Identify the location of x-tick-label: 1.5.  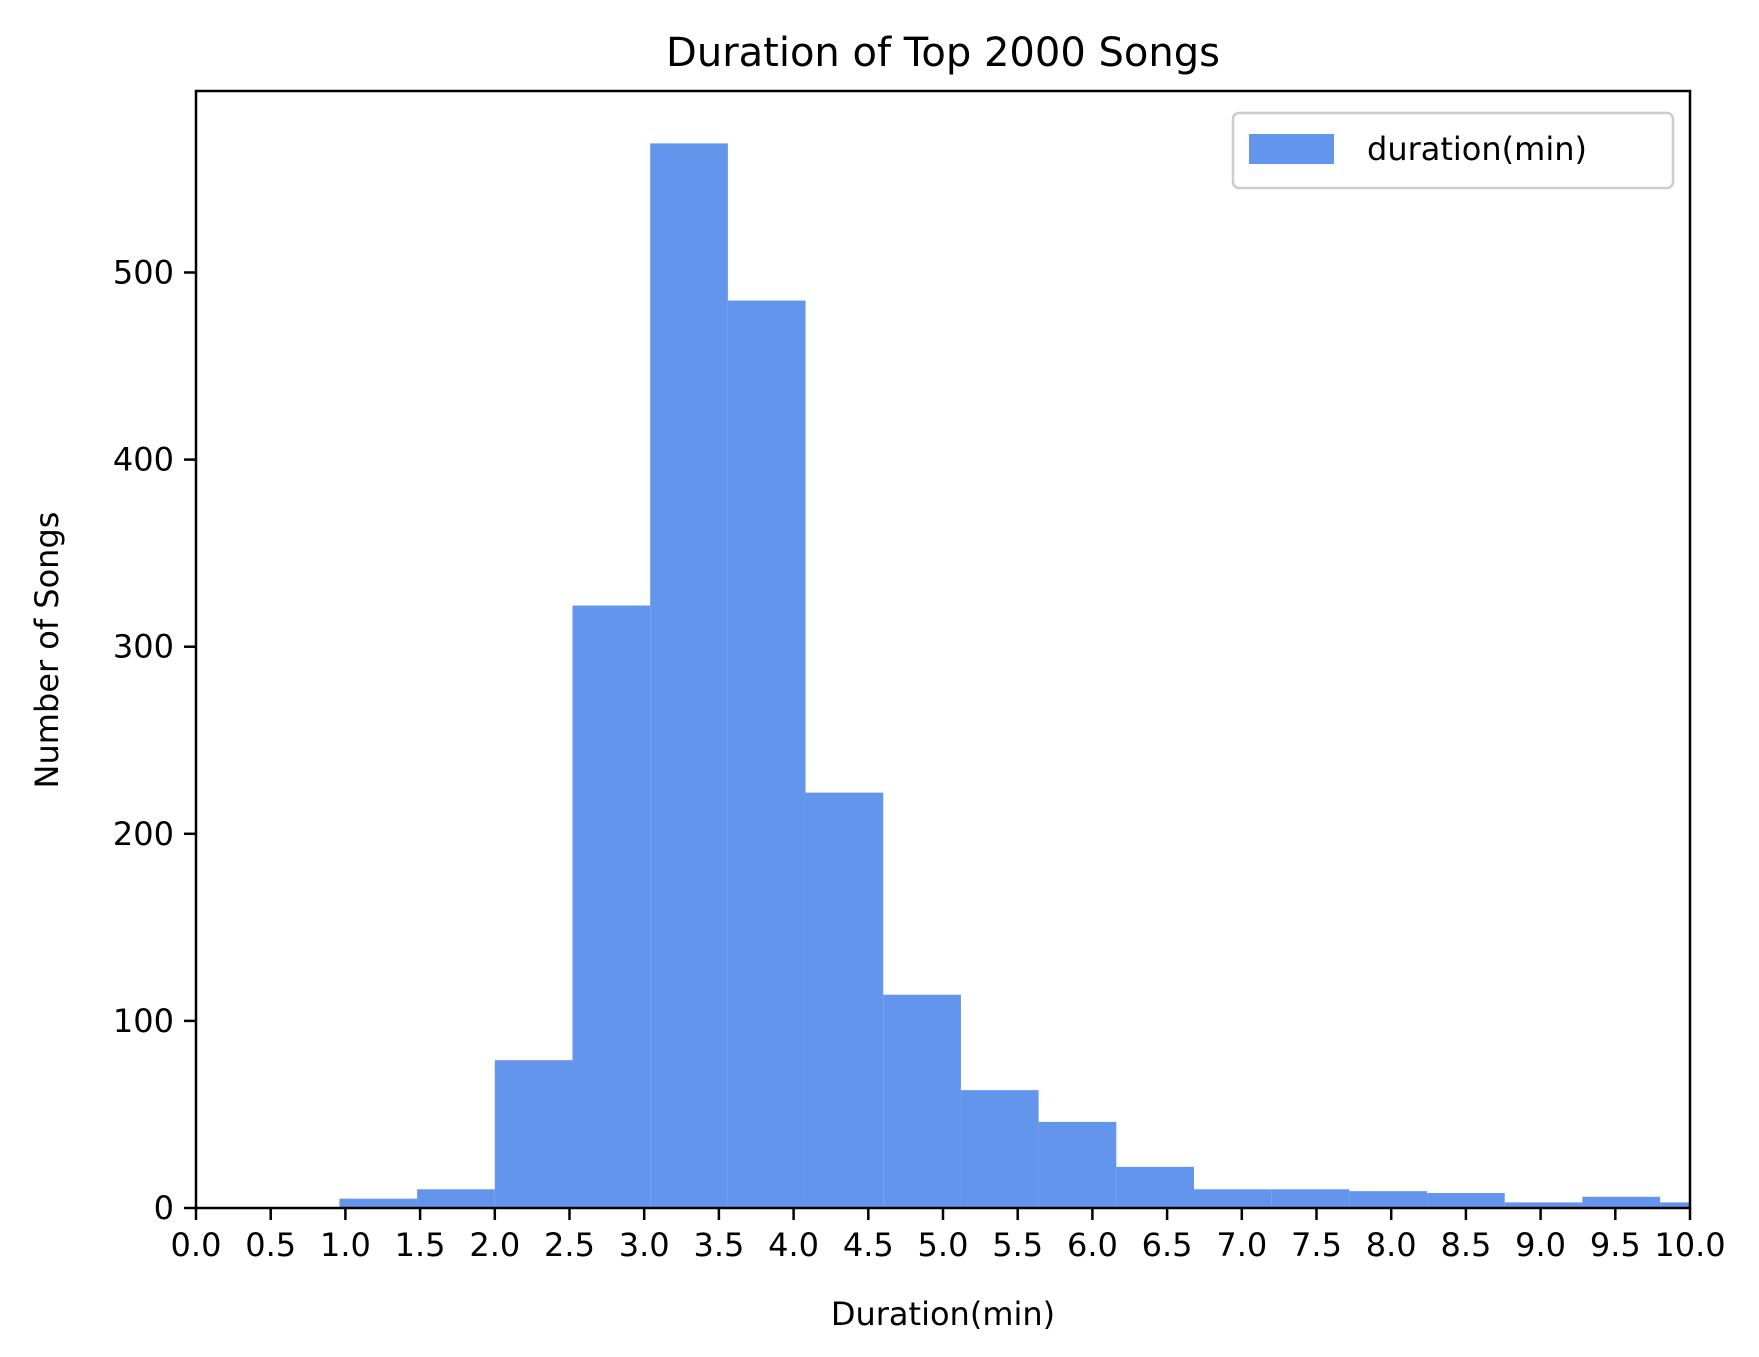
(420, 1245).